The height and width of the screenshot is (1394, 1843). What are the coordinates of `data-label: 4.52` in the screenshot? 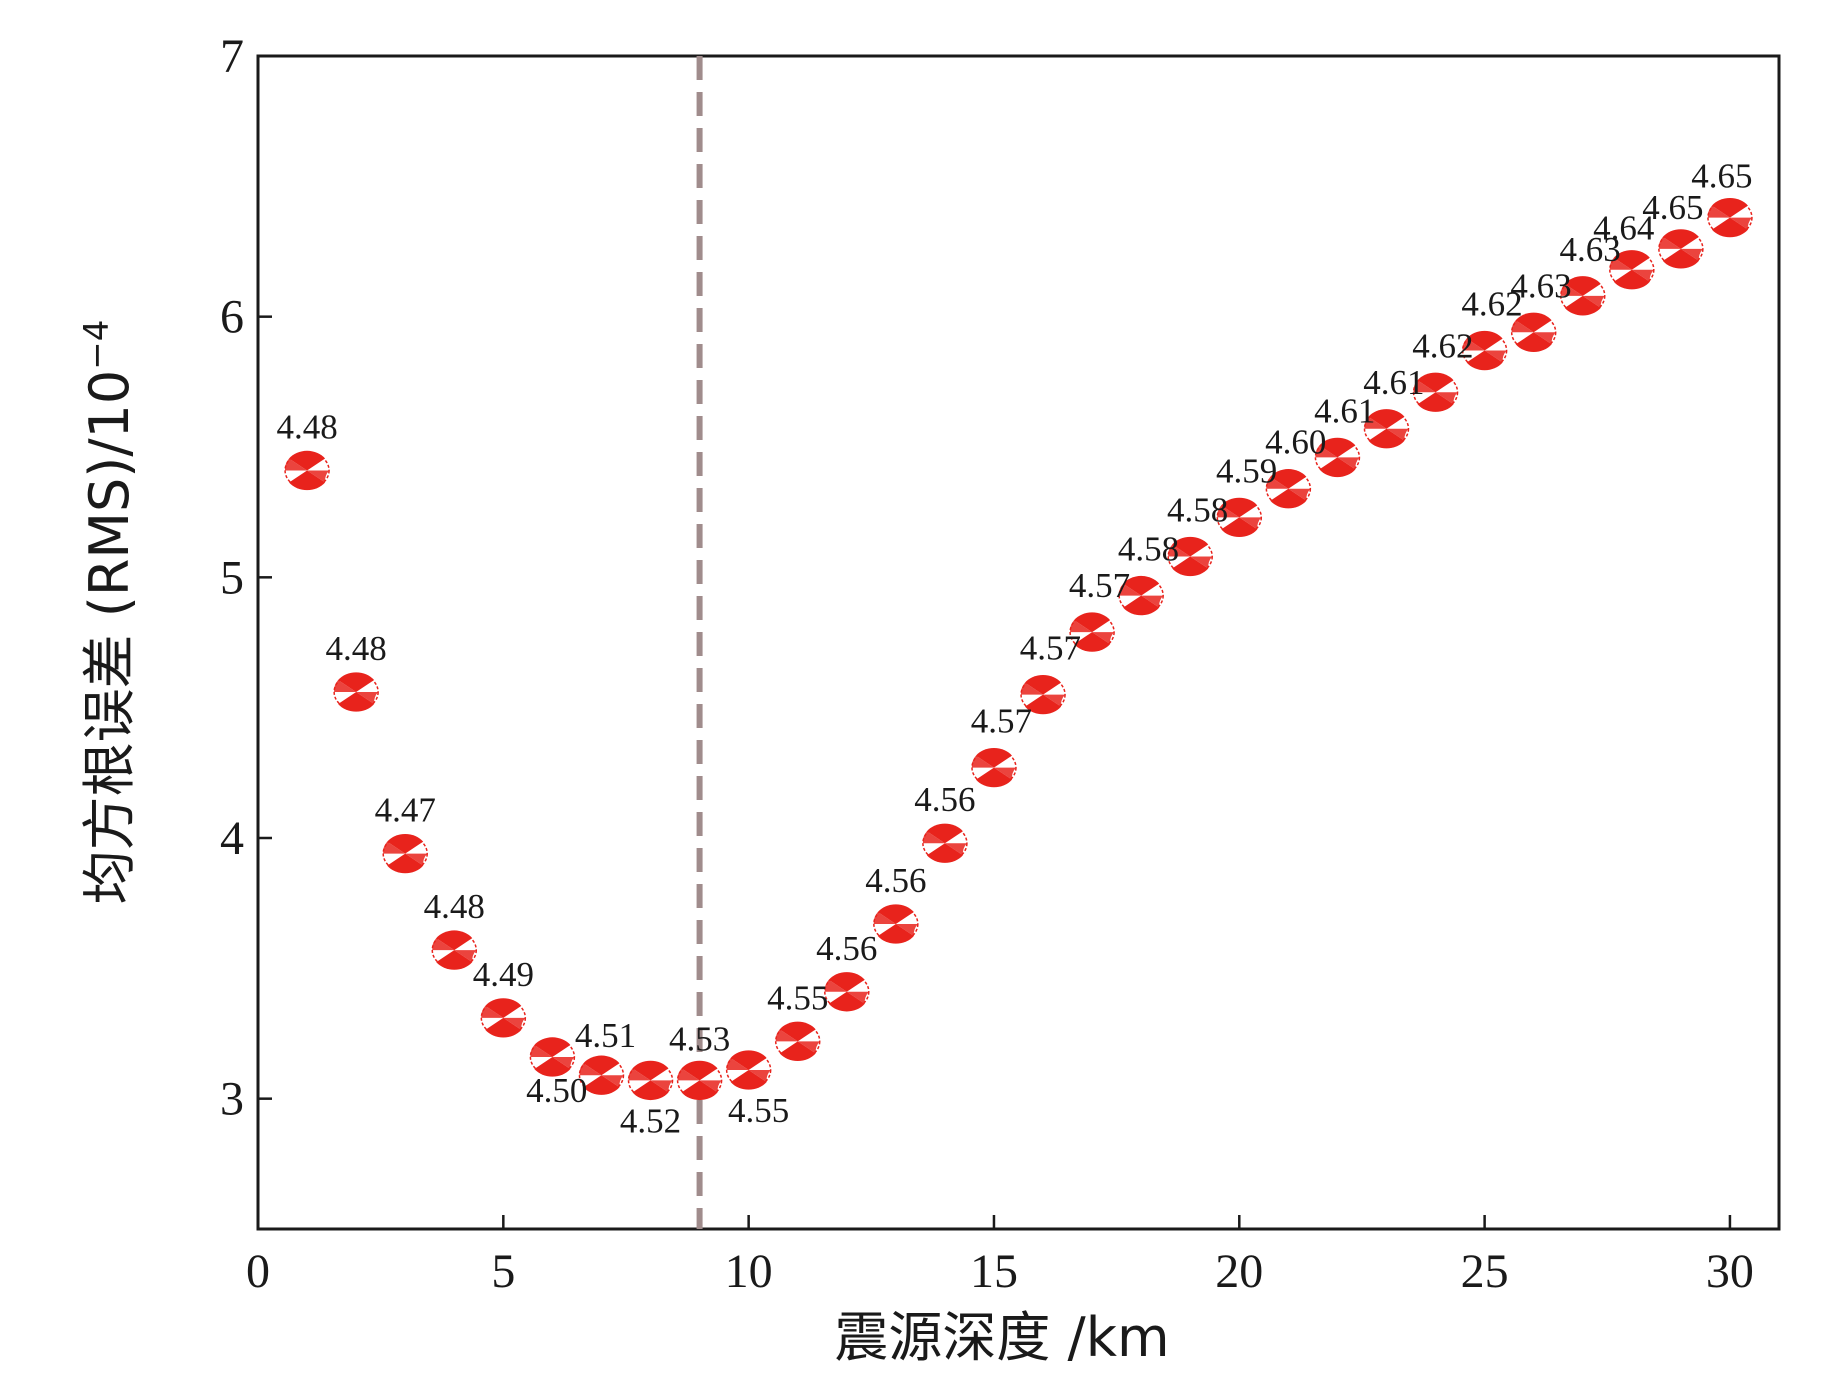 It's located at (650, 1120).